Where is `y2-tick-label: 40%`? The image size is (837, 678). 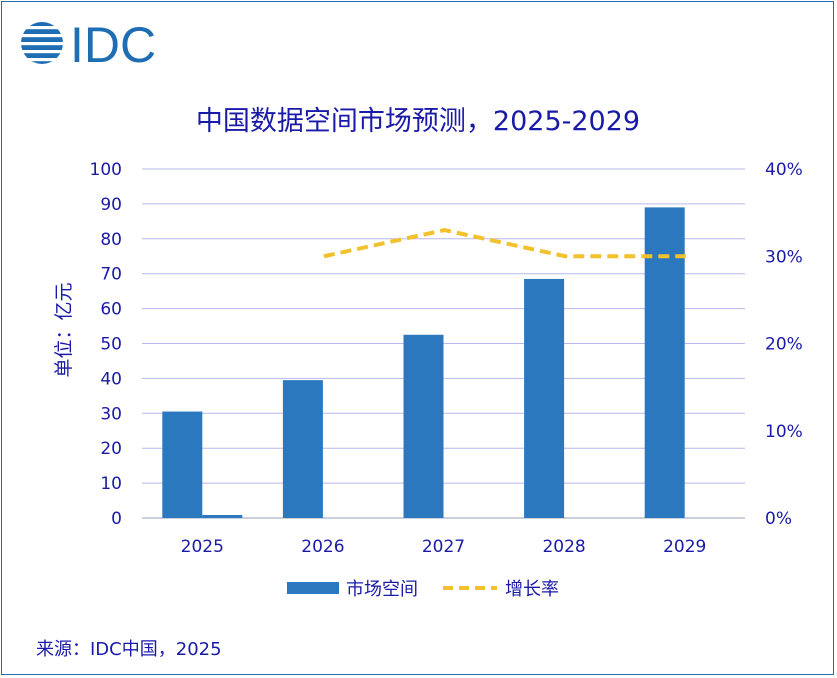
y2-tick-label: 40% is located at coordinates (784, 170).